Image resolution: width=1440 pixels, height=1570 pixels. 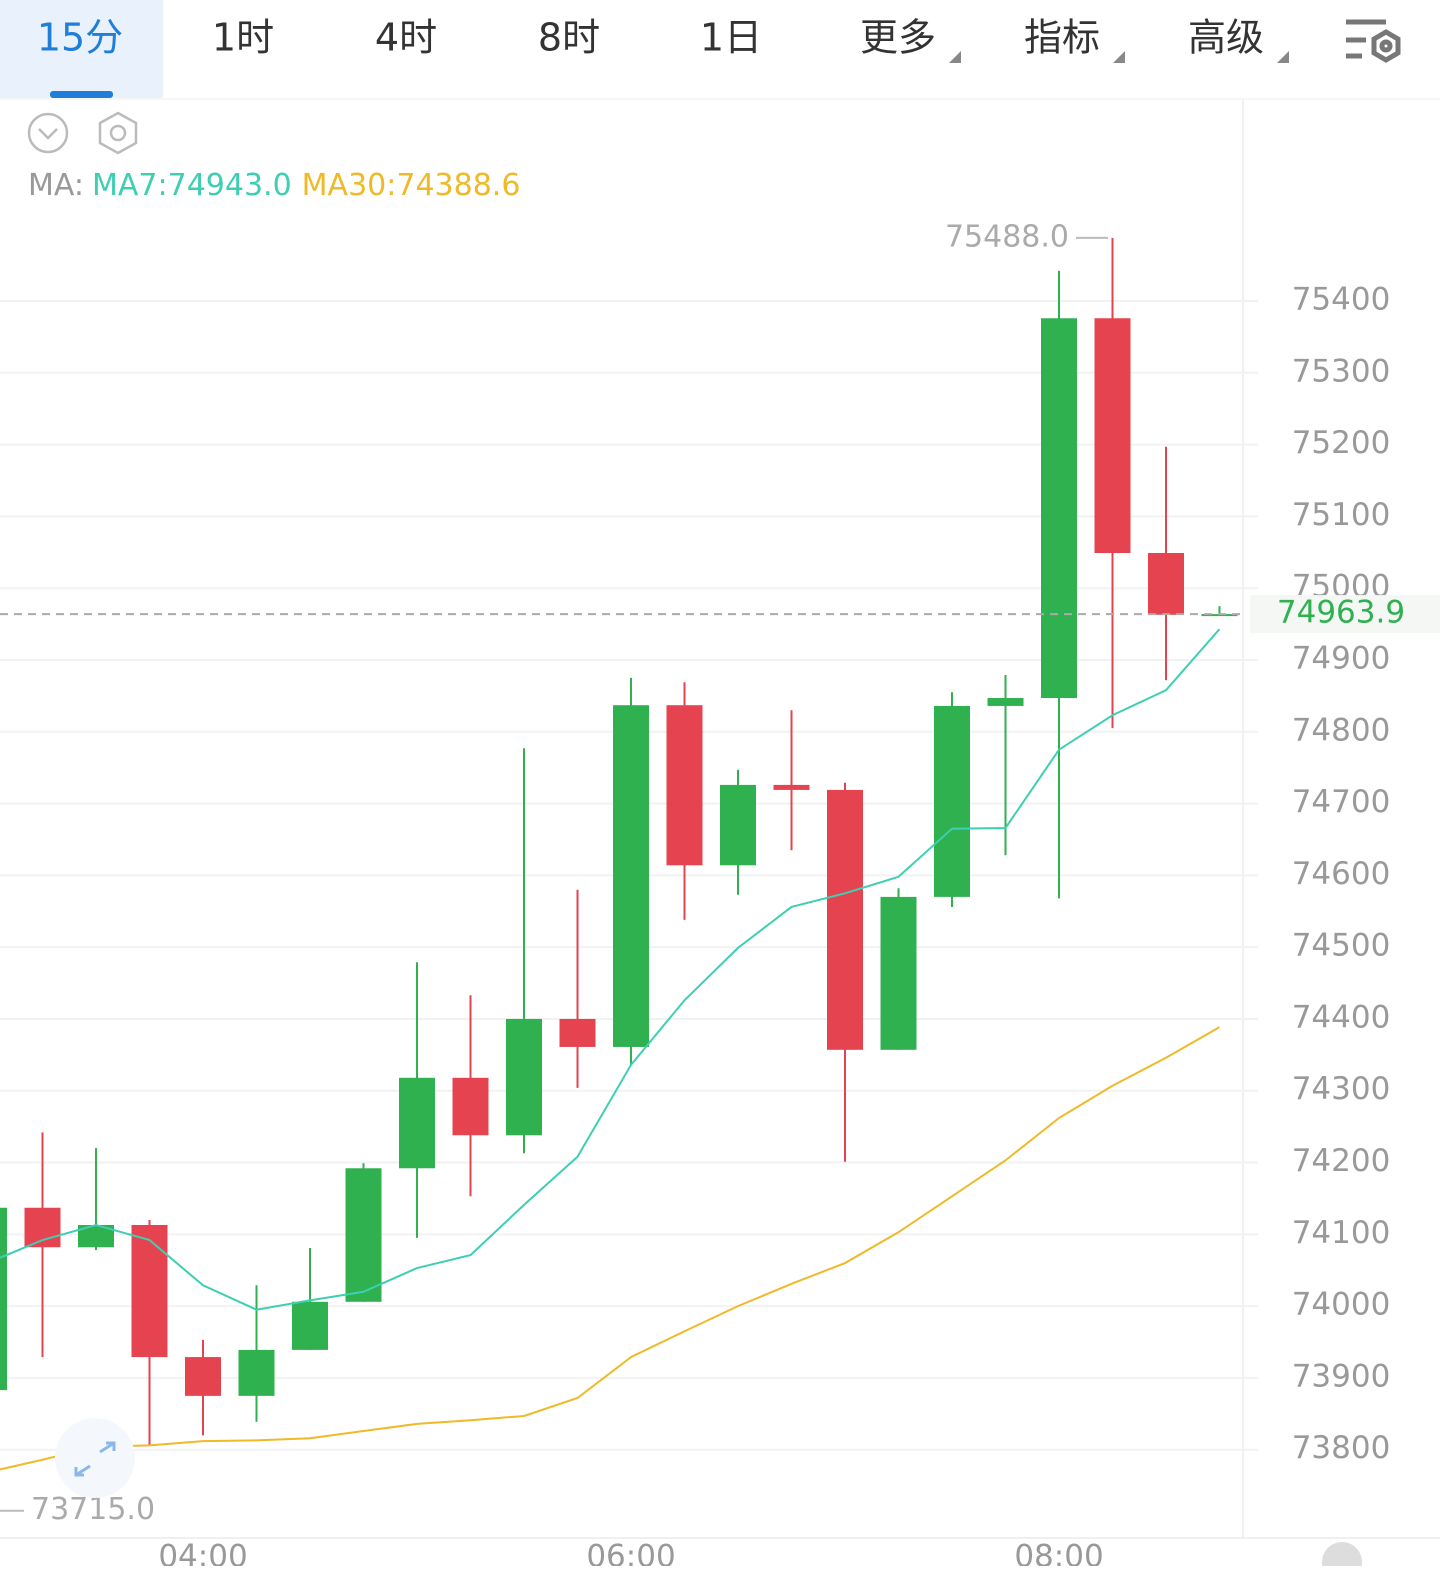 What do you see at coordinates (1341, 946) in the screenshot?
I see `y-tick-label: 74500` at bounding box center [1341, 946].